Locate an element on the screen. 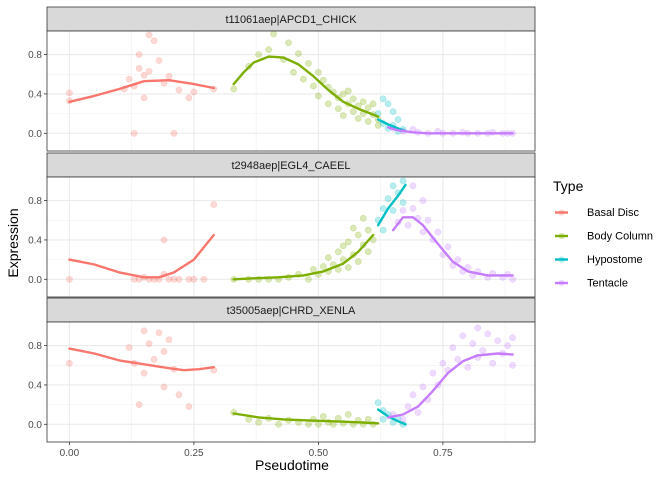 This screenshot has height=480, width=672. facet-strip-label: t2948aep|EGL4_CAEEL is located at coordinates (290, 166).